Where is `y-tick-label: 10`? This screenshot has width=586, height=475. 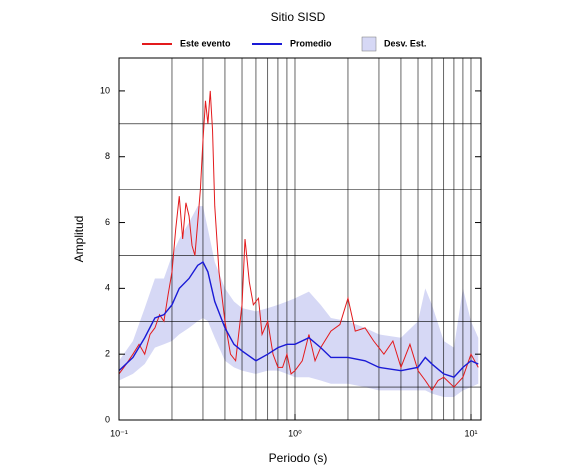
y-tick-label: 10 is located at coordinates (105, 90).